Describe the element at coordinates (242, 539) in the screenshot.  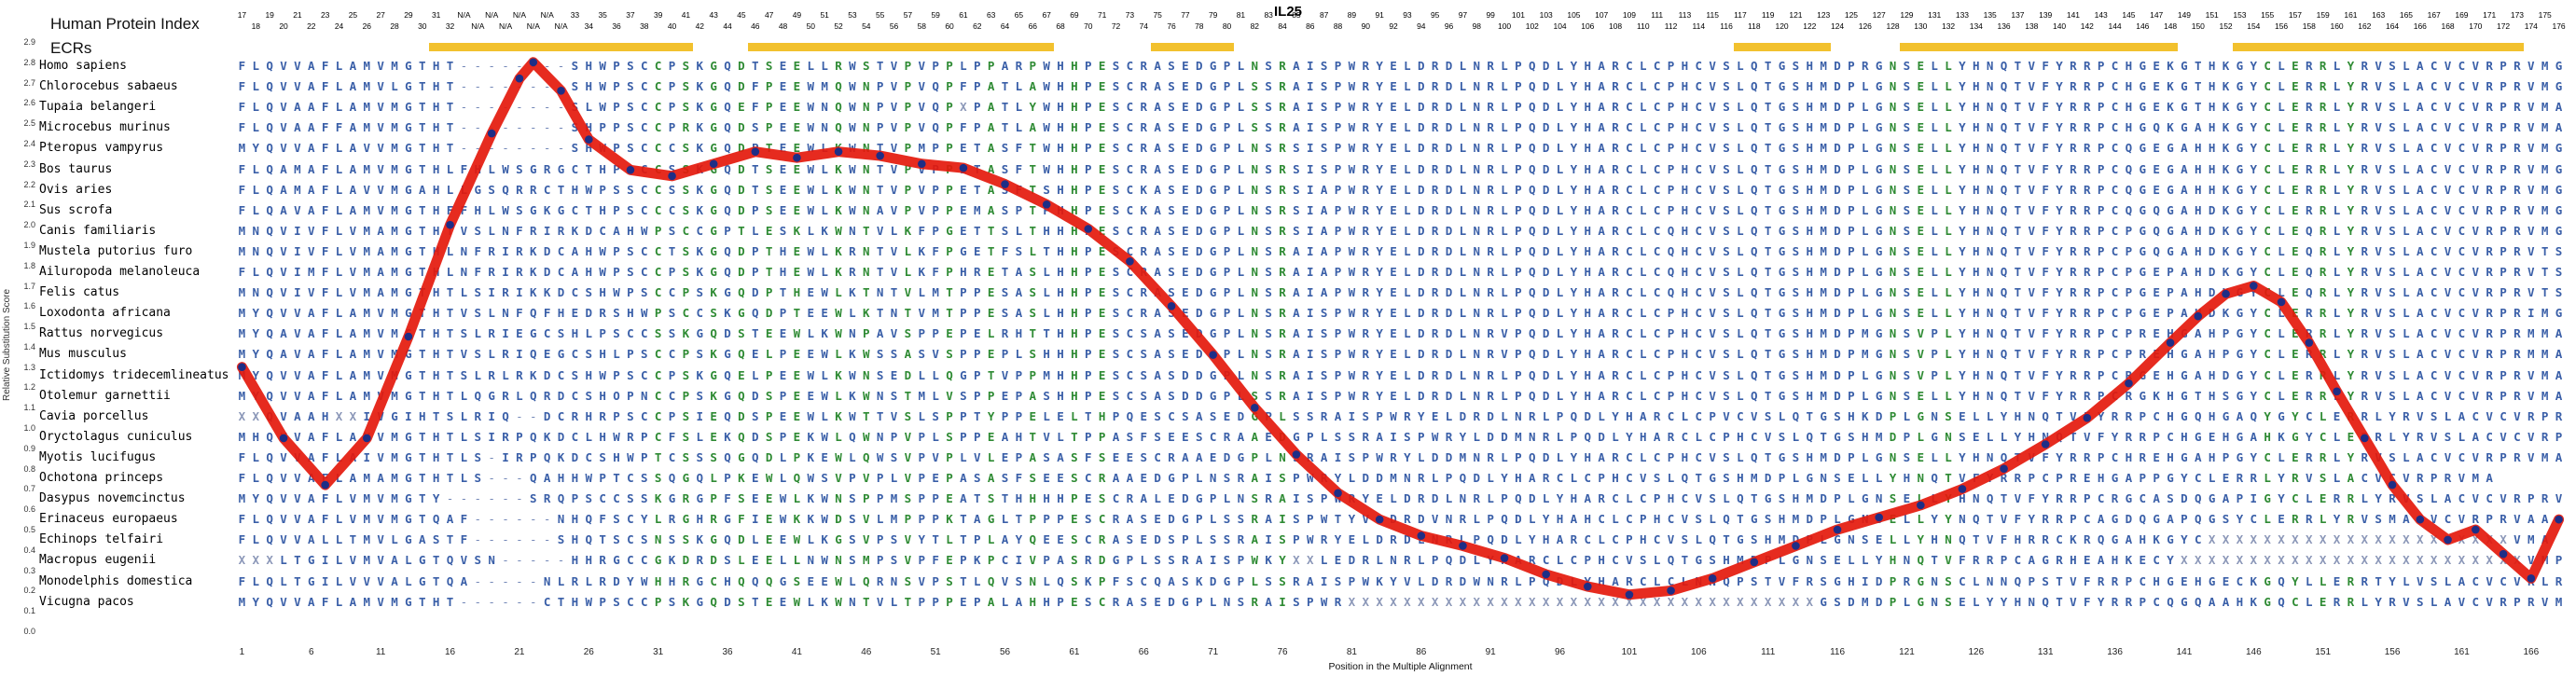
I see `residue: F` at that location.